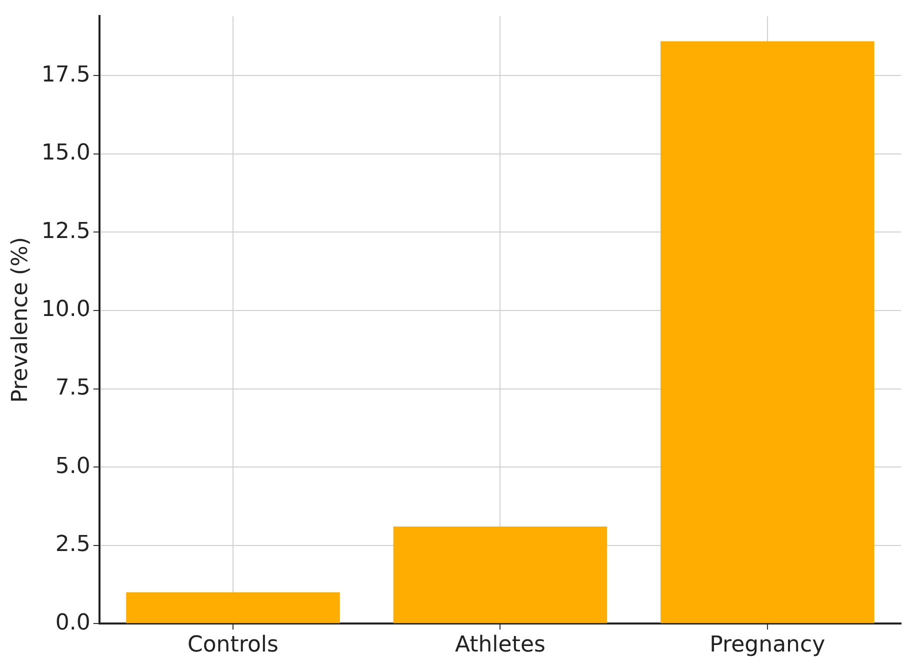 The width and height of the screenshot is (909, 666). What do you see at coordinates (72, 623) in the screenshot?
I see `y-tick-label: 0.0` at bounding box center [72, 623].